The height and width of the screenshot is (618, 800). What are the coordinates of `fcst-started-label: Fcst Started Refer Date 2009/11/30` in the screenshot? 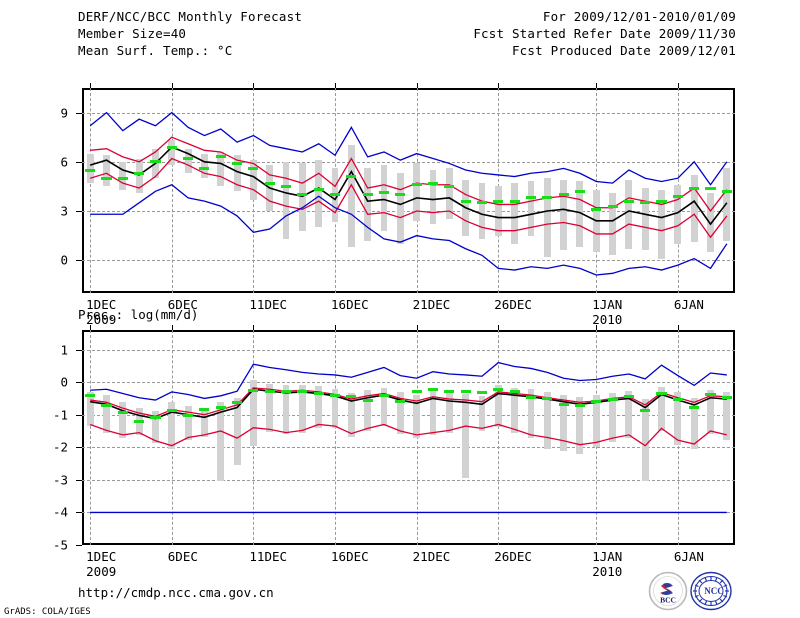 It's located at (604, 33).